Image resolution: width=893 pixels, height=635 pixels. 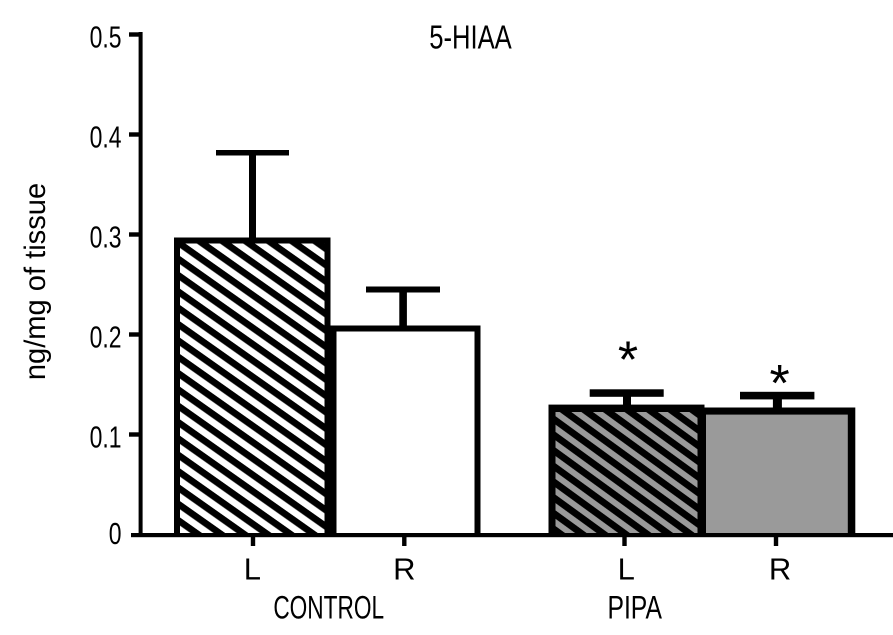 What do you see at coordinates (106, 336) in the screenshot?
I see `svg-text: 0.2` at bounding box center [106, 336].